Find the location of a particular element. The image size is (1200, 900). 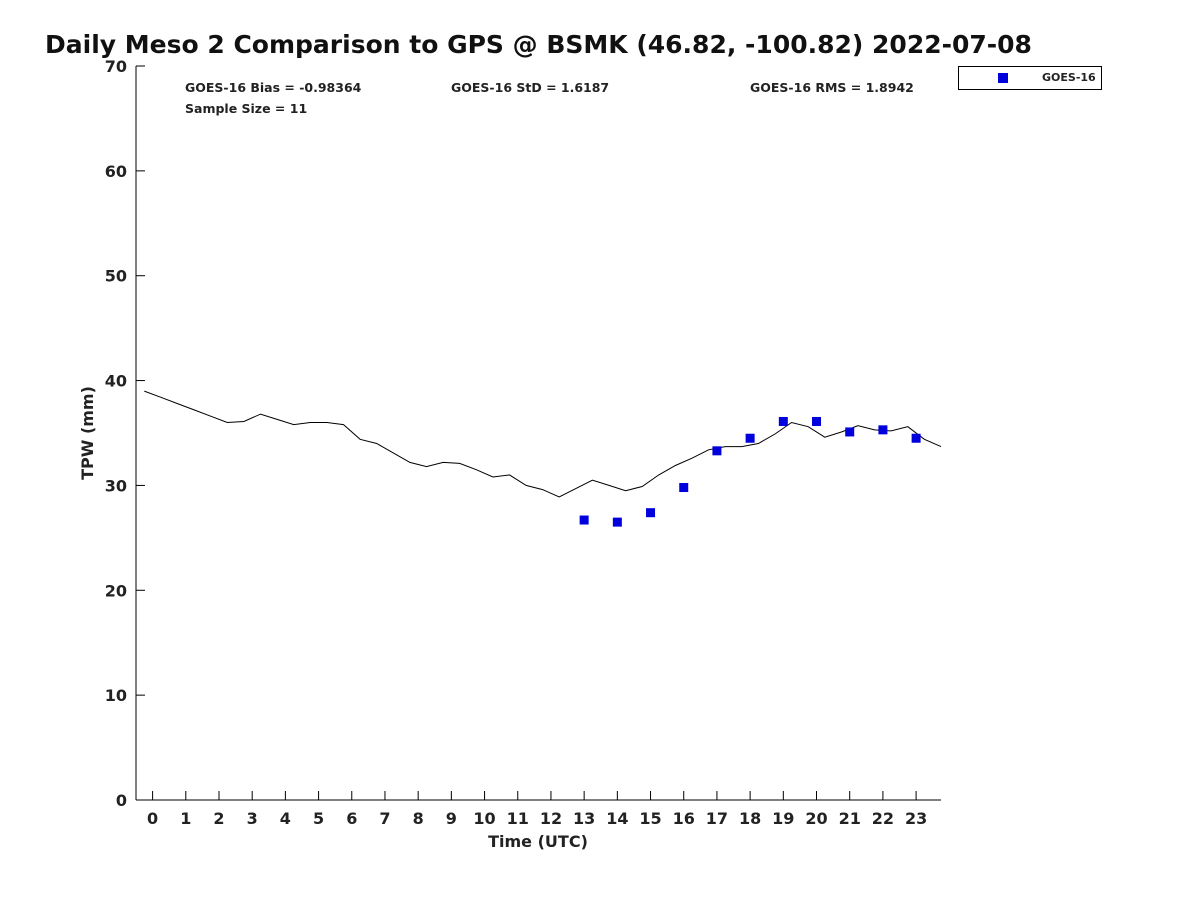

x-tick-label: 10 is located at coordinates (484, 818).